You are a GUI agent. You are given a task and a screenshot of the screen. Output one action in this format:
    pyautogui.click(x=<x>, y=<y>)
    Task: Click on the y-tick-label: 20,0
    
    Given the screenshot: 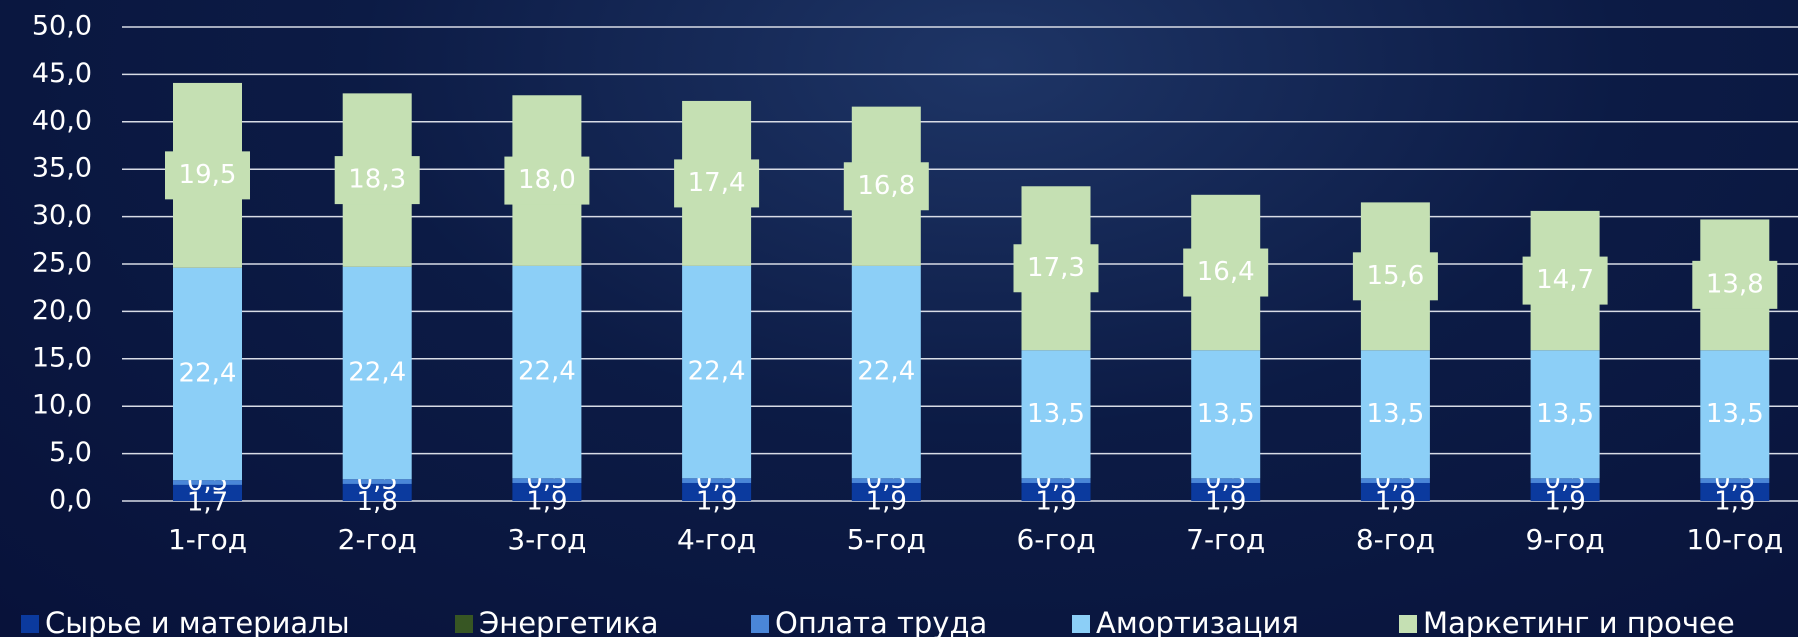 What is the action you would take?
    pyautogui.click(x=62, y=310)
    